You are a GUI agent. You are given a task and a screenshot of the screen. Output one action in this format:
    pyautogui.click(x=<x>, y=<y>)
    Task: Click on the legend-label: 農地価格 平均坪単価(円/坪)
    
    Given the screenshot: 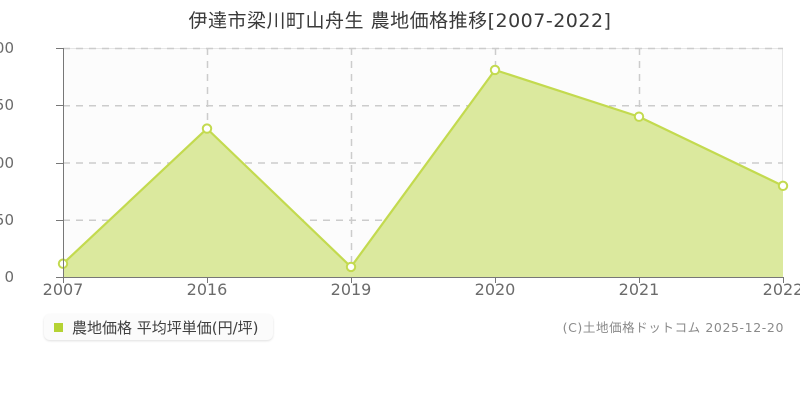 What is the action you would take?
    pyautogui.click(x=165, y=327)
    